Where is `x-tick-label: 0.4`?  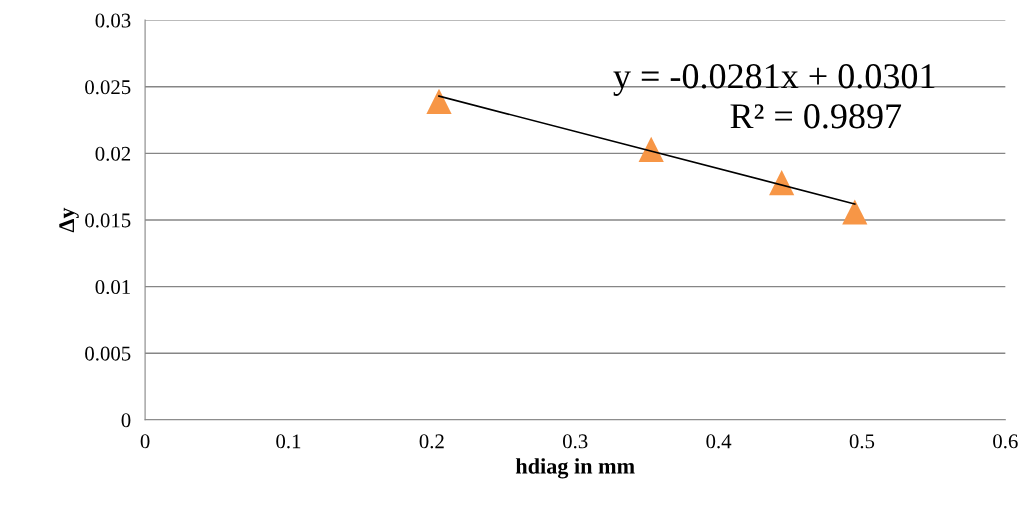
x-tick-label: 0.4 is located at coordinates (719, 441).